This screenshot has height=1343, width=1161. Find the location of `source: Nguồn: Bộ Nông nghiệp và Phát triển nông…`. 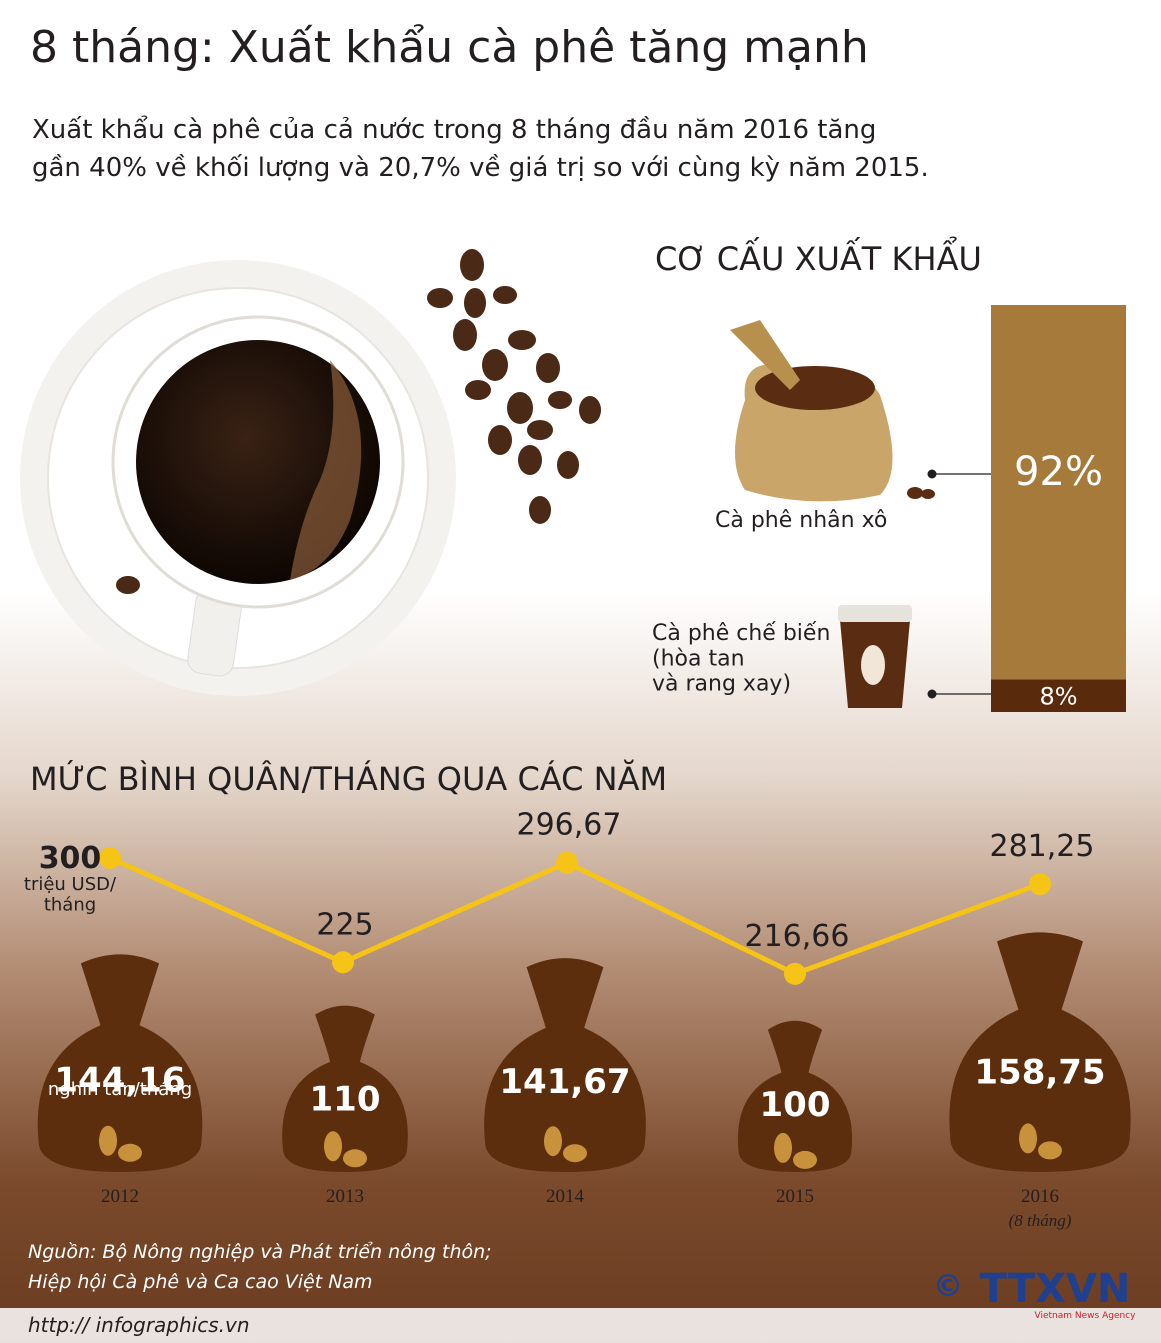

source: Nguồn: Bộ Nông nghiệp và Phát triển nông… is located at coordinates (260, 1252).